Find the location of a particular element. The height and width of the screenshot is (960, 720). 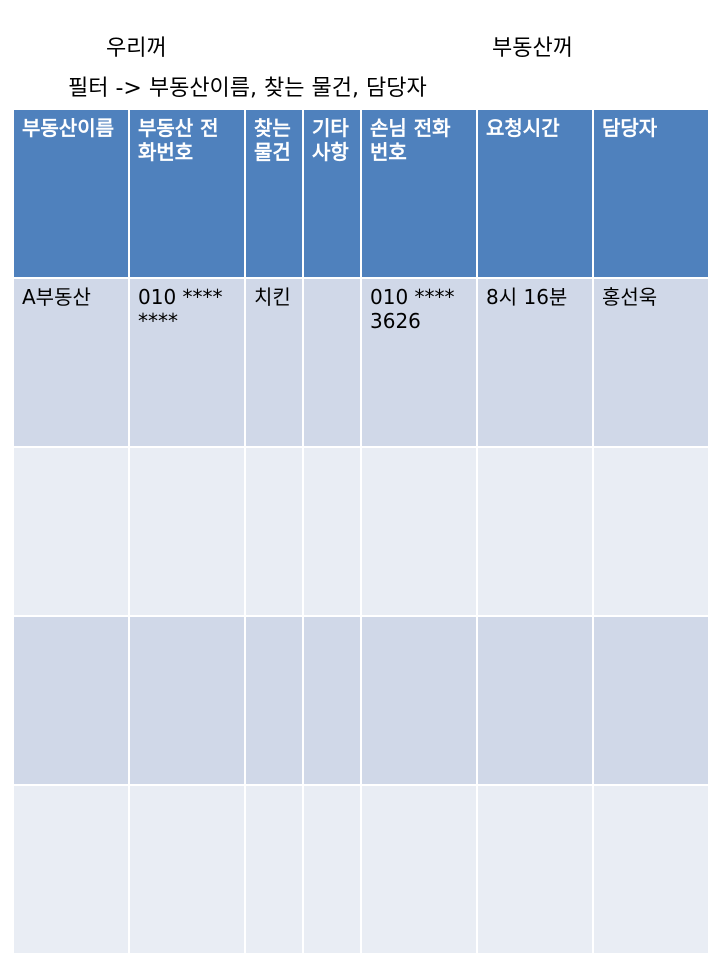

table-cell: 010 **** **** is located at coordinates (187, 362).